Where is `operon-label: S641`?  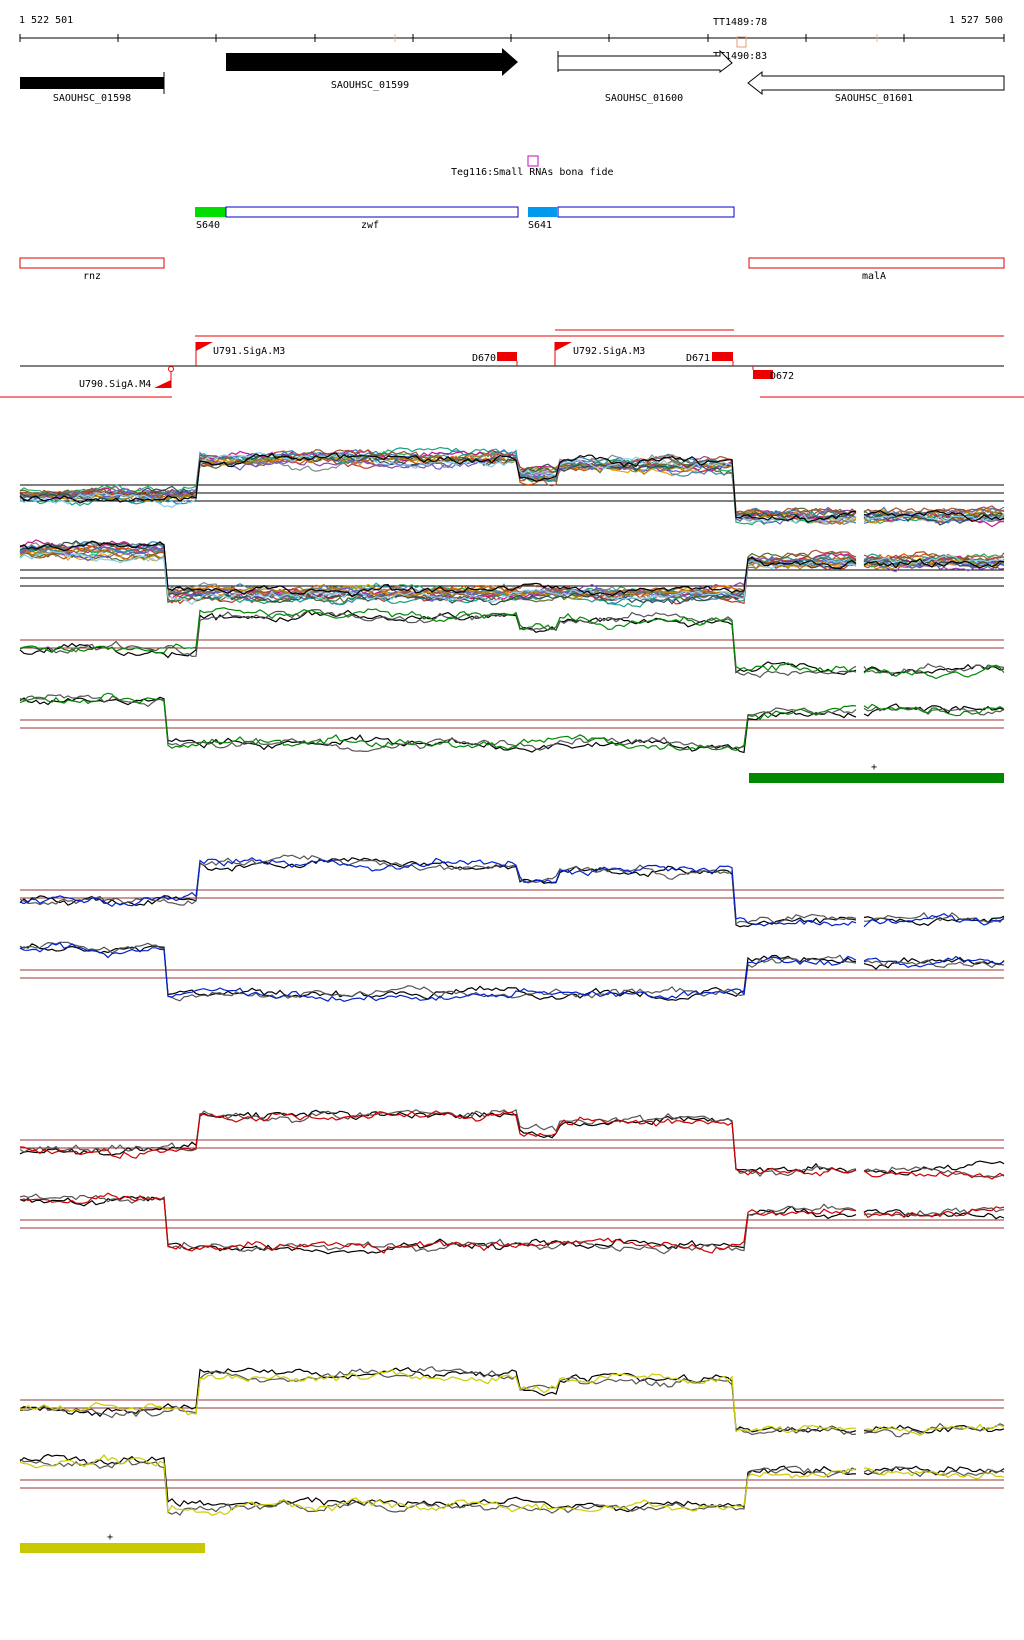 operon-label: S641 is located at coordinates (540, 225).